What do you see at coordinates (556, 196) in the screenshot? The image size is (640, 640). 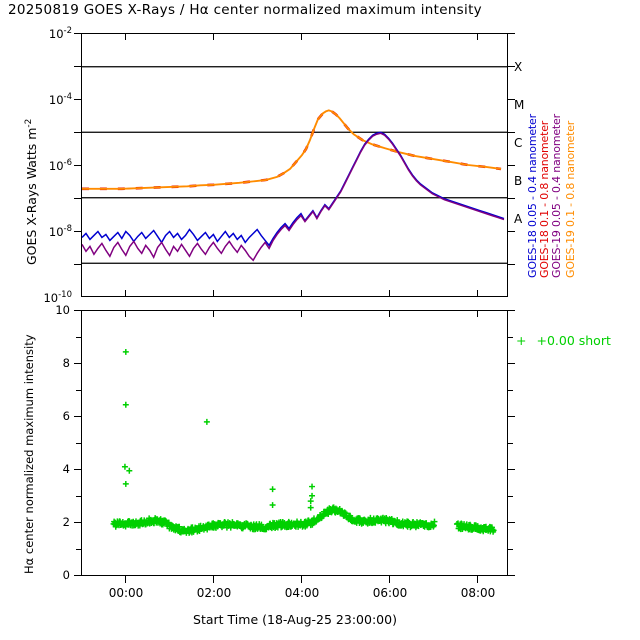 I see `legend-goes19-short: GOES-19 0.05 - 0.4 nanometer` at bounding box center [556, 196].